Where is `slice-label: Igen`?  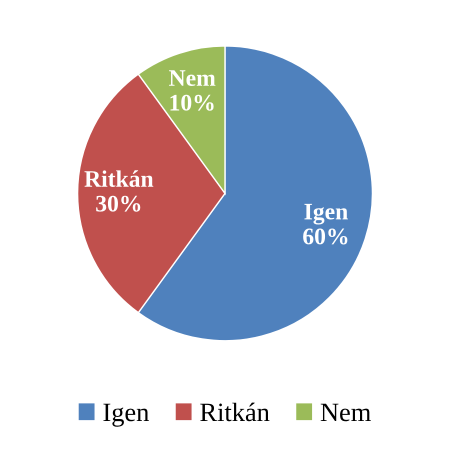
slice-label: Igen is located at coordinates (326, 214).